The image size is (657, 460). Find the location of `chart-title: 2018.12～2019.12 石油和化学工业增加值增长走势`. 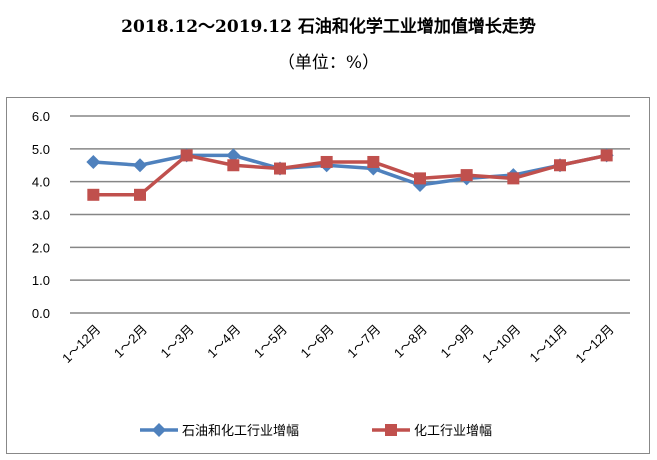

chart-title: 2018.12～2019.12 石油和化学工业增加值增长走势 is located at coordinates (328, 27).